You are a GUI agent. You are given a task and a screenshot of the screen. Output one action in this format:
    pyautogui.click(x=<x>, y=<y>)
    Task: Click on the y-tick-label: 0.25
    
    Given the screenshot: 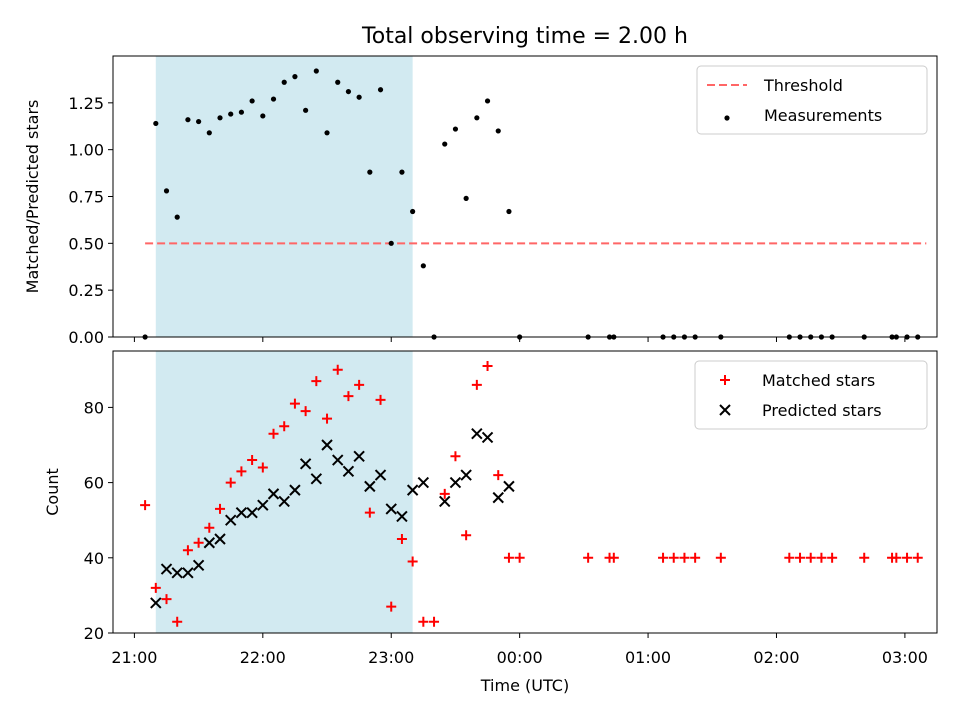 What is the action you would take?
    pyautogui.click(x=86, y=290)
    